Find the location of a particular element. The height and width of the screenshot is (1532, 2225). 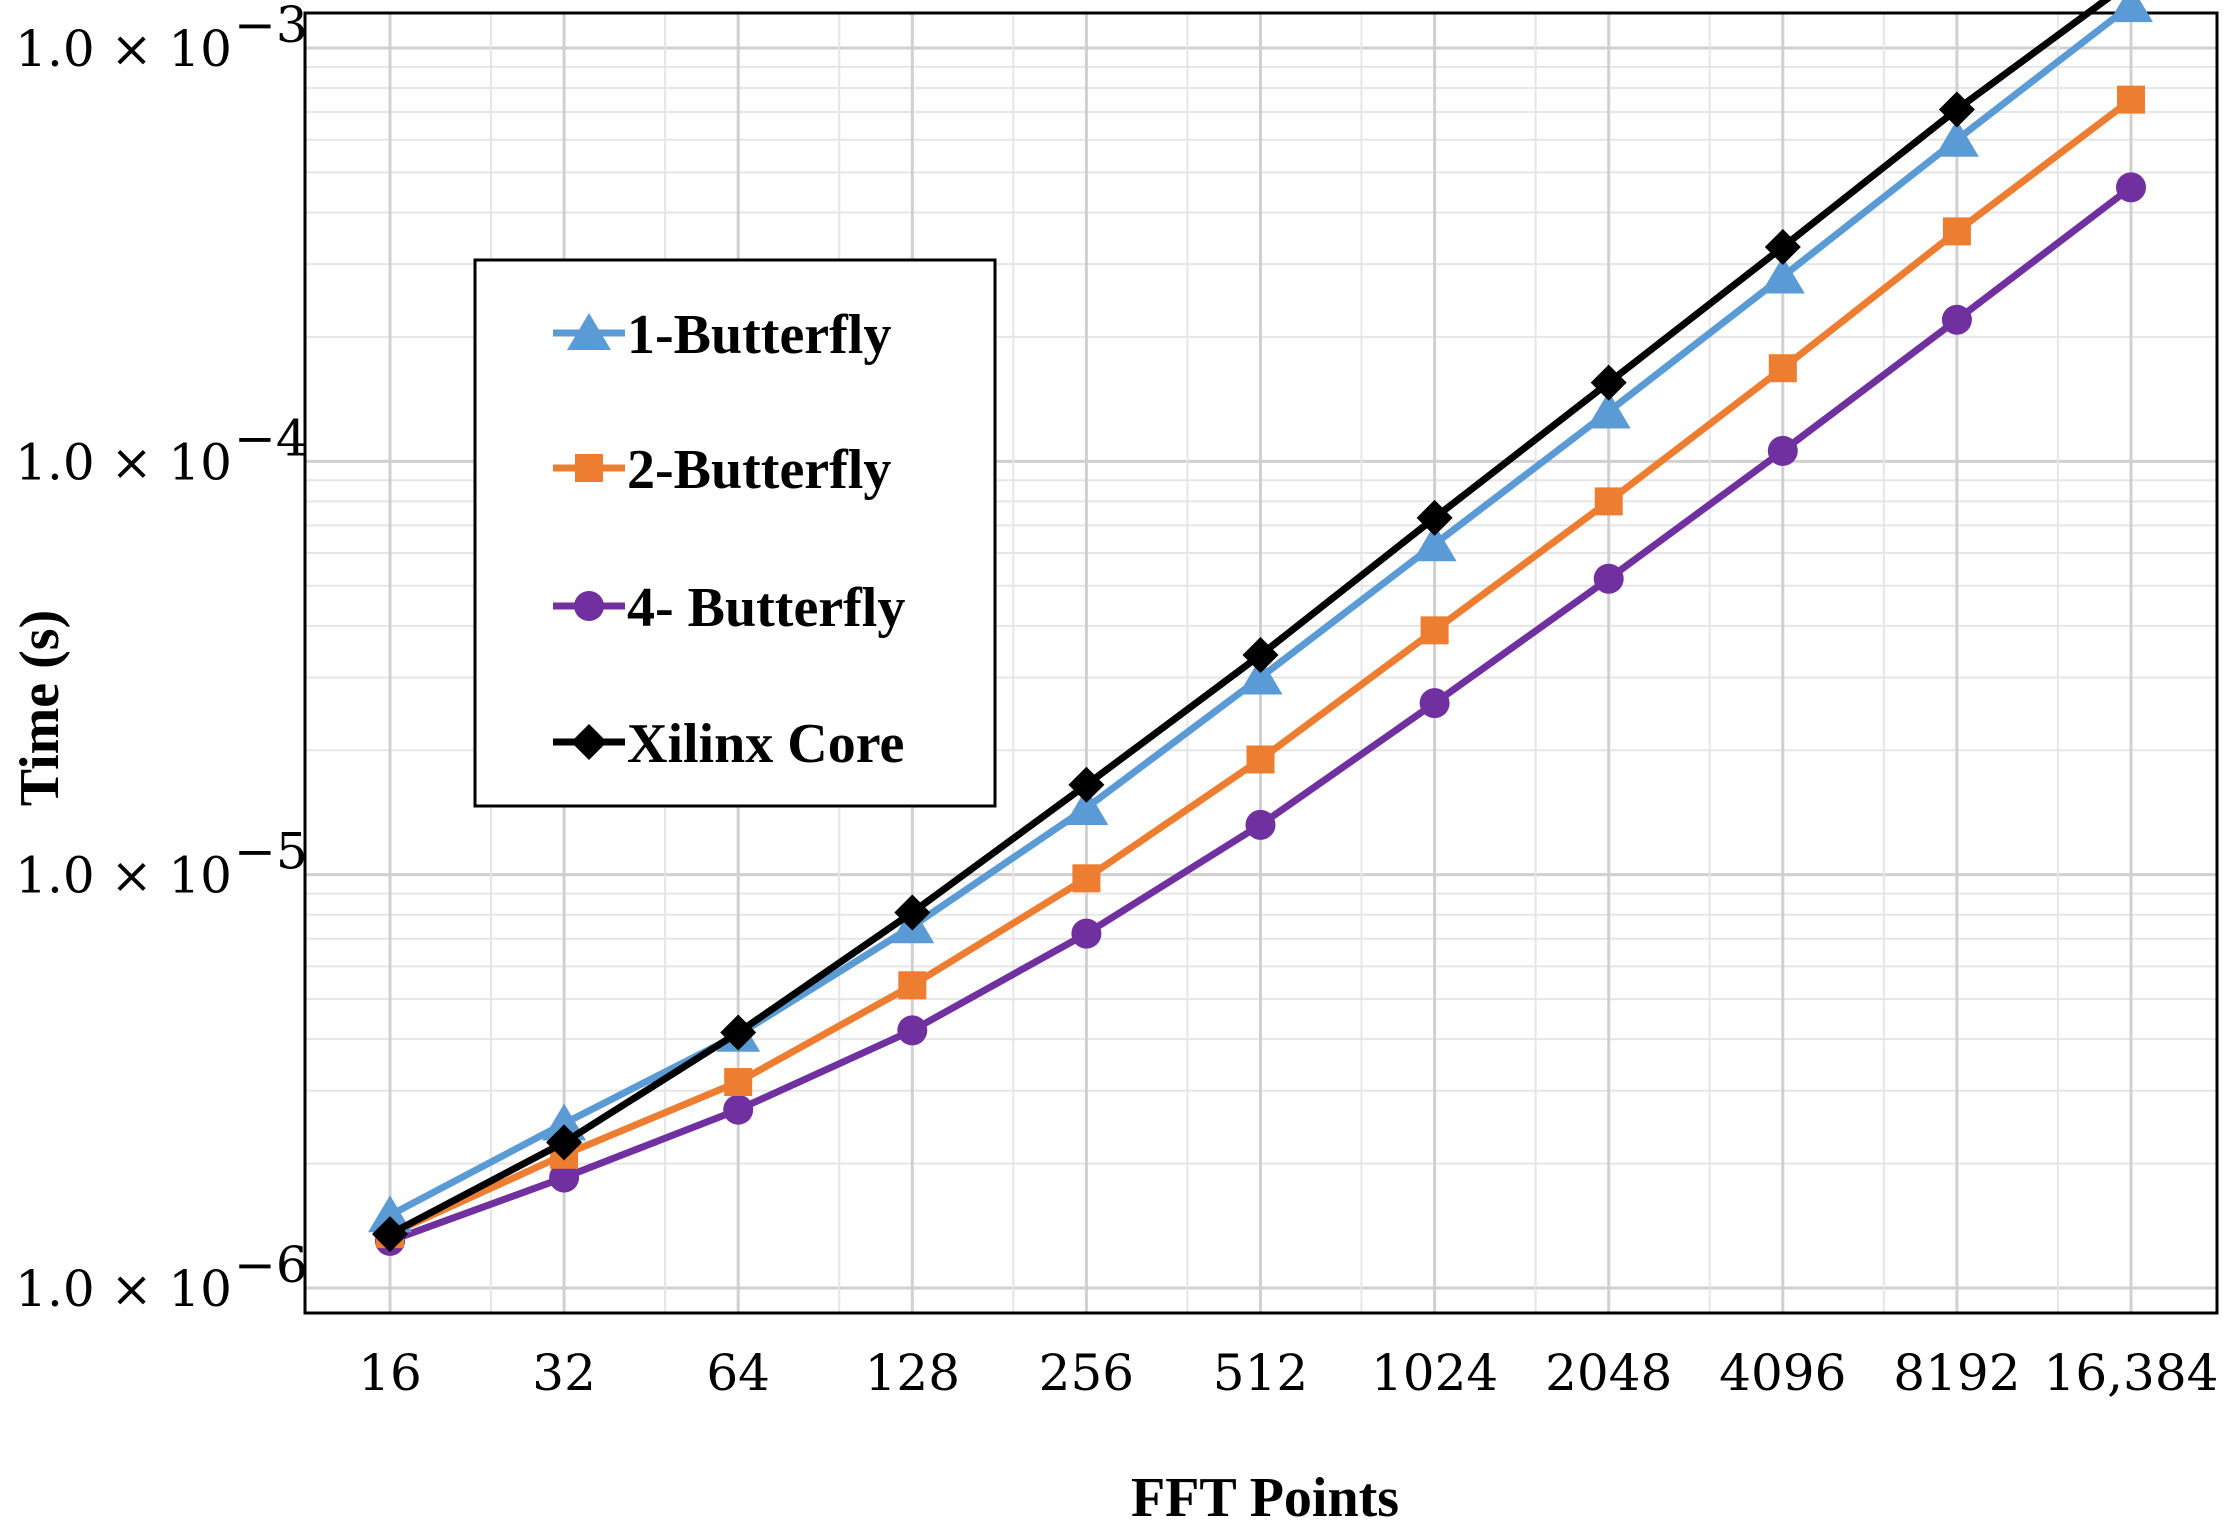

legend-box is located at coordinates (735, 533).